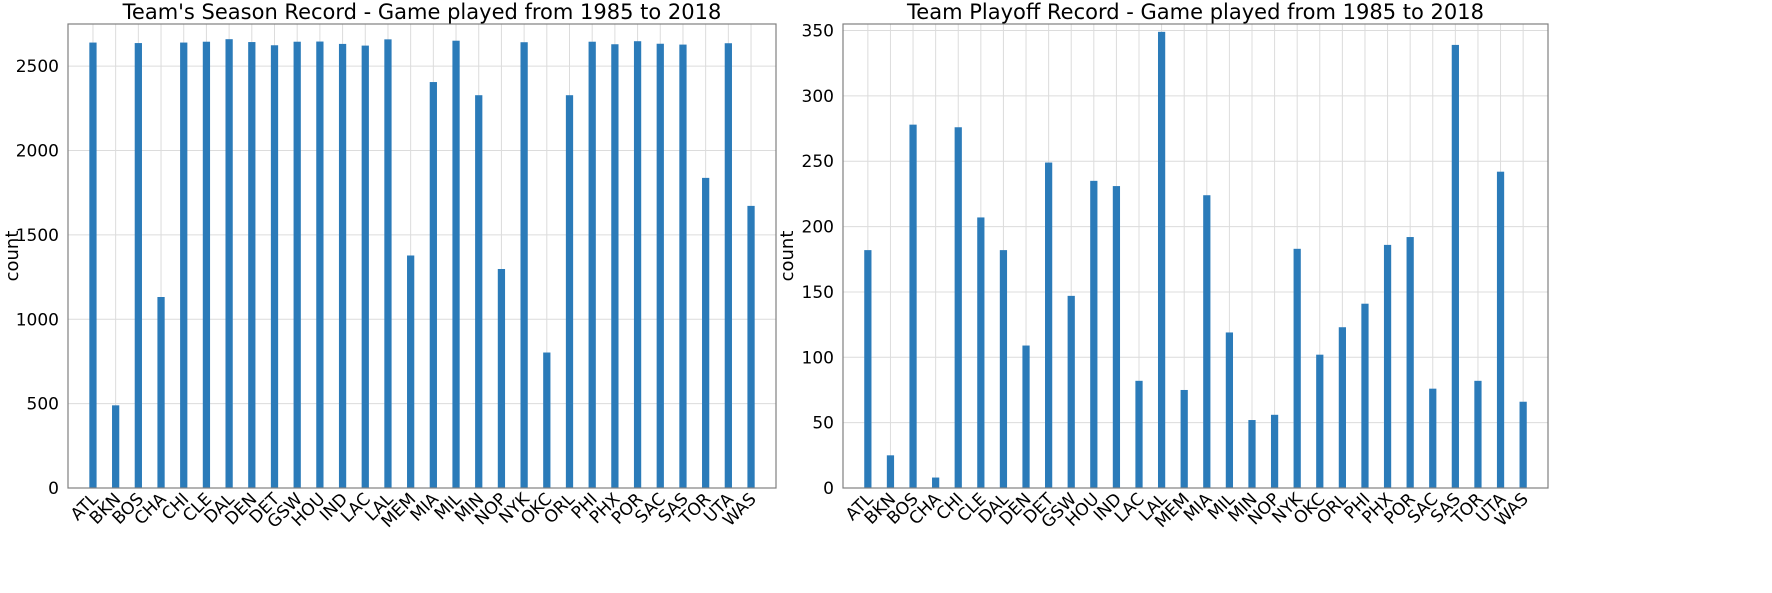  What do you see at coordinates (823, 424) in the screenshot?
I see `y-tick-label: 50` at bounding box center [823, 424].